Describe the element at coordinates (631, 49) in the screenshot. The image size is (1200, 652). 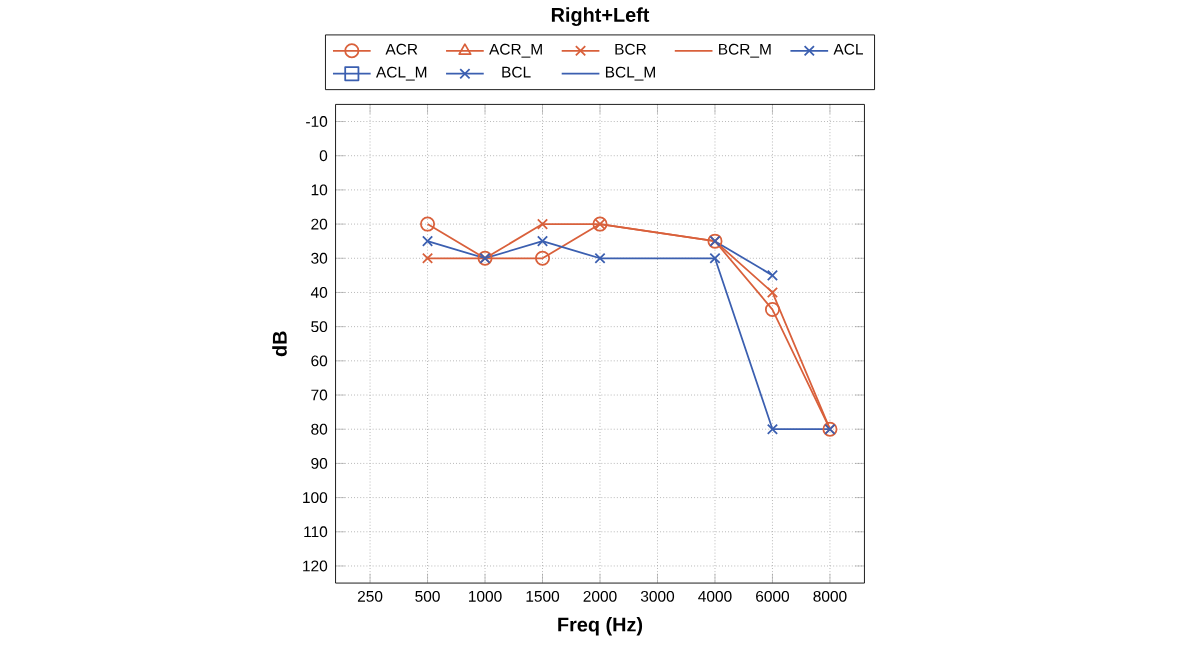
I see `legend-label: BCR` at that location.